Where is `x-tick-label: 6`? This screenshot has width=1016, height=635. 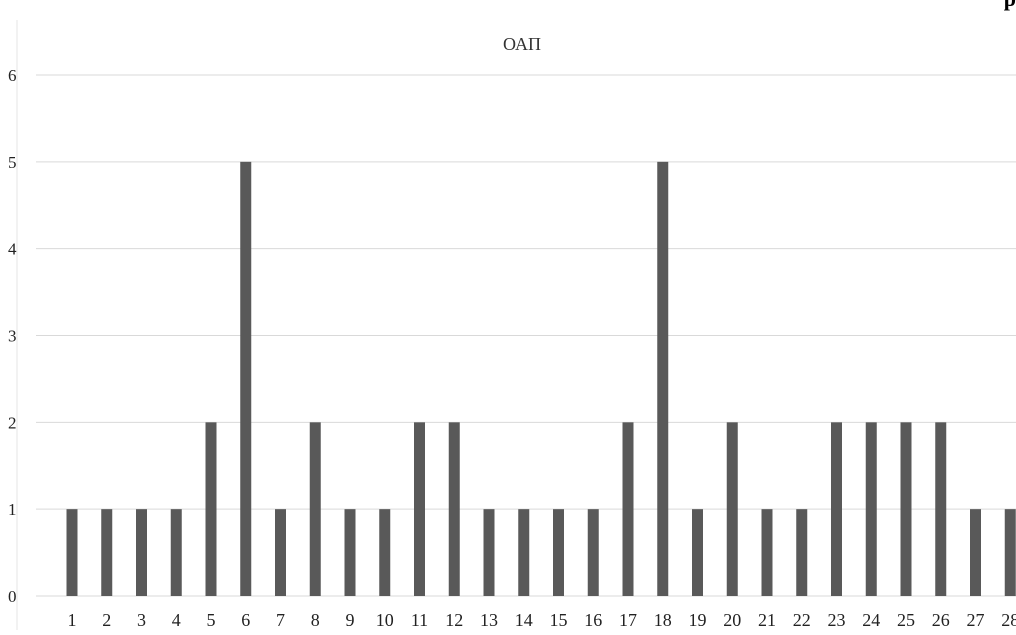
x-tick-label: 6 is located at coordinates (245, 620).